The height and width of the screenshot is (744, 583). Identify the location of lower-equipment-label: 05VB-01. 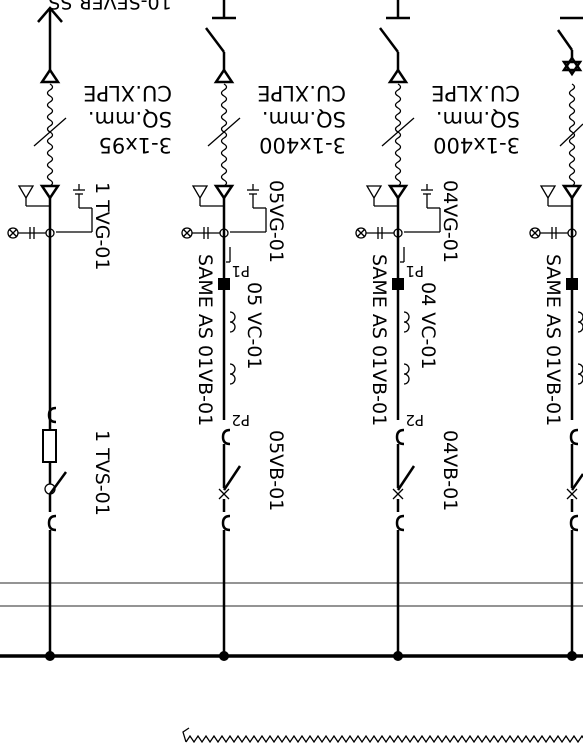
(276, 470).